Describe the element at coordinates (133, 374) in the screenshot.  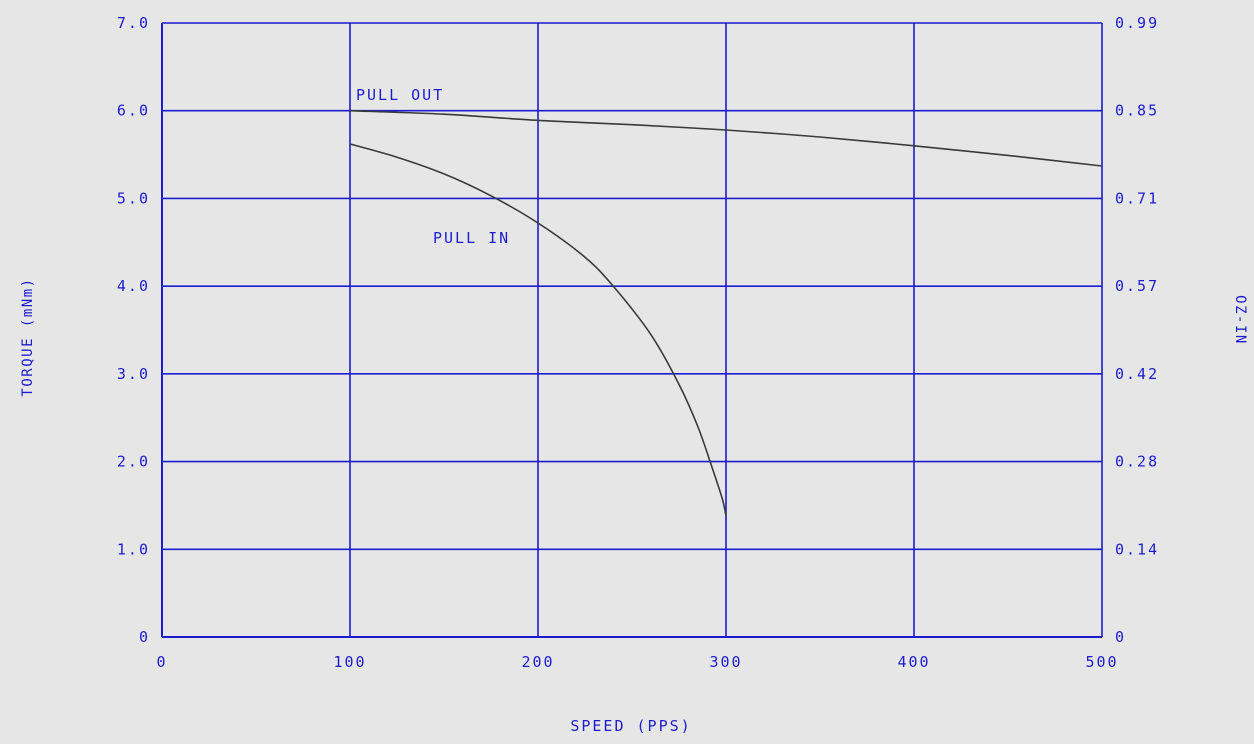
I see `y-tick-label: 3.0` at that location.